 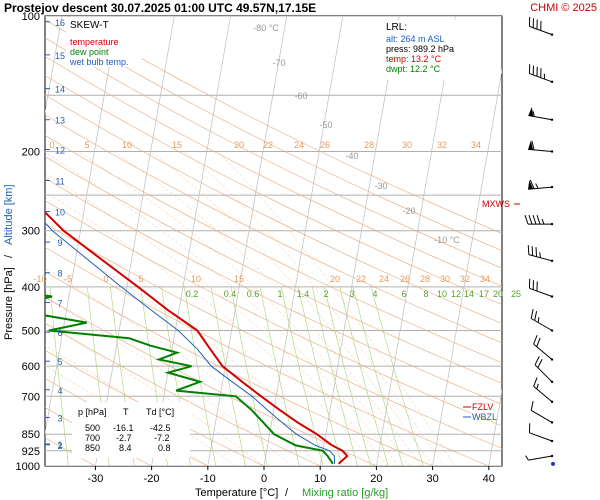 What do you see at coordinates (484, 294) in the screenshot?
I see `mixing-ratio-label: 17` at bounding box center [484, 294].